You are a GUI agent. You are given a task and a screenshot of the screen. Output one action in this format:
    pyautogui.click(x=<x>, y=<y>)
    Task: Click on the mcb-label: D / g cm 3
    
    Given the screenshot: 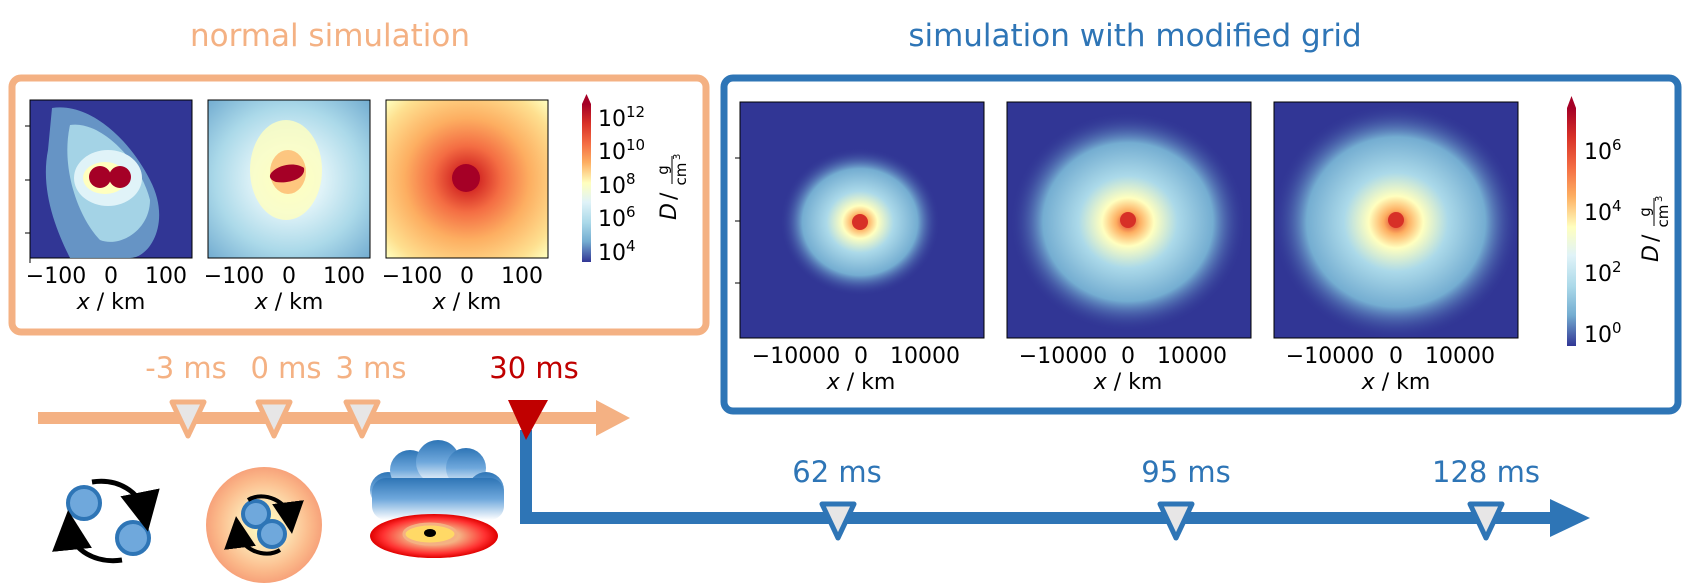 What is the action you would take?
    pyautogui.click(x=1654, y=229)
    